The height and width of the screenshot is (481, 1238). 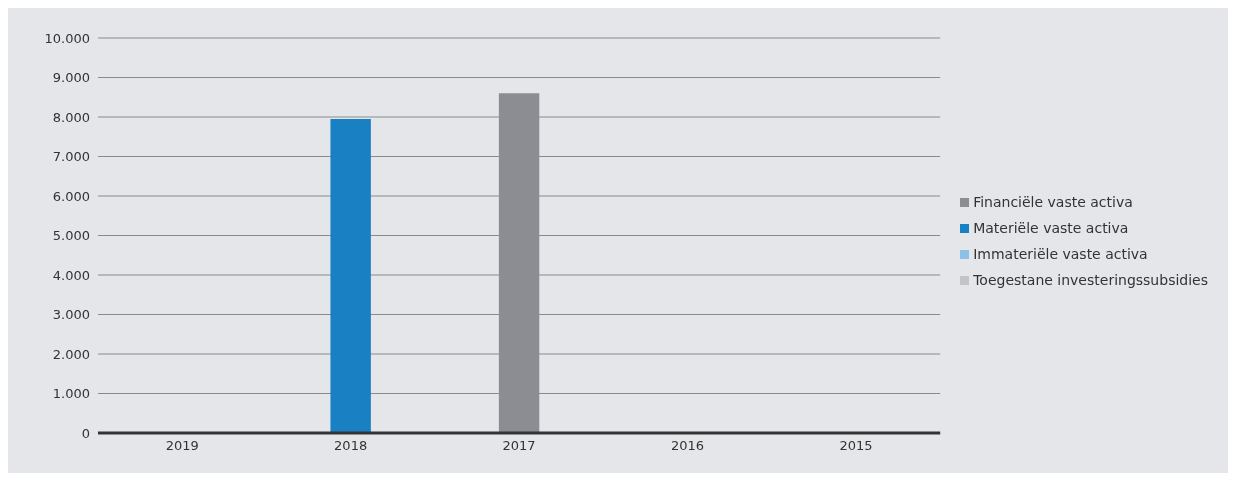 I want to click on y-tick-label: 8.000, so click(x=71, y=117).